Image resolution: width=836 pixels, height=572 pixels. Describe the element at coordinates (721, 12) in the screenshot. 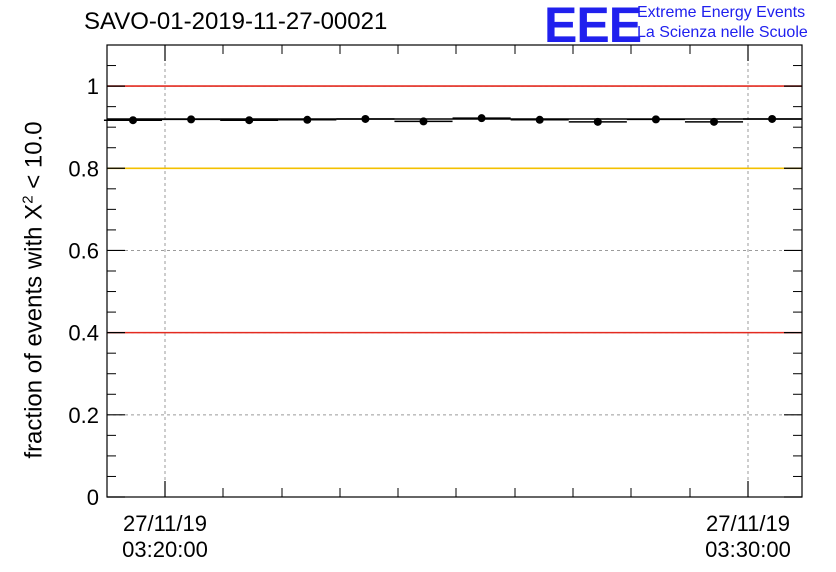

I see `logo-line-1: Extreme Energy Events` at that location.